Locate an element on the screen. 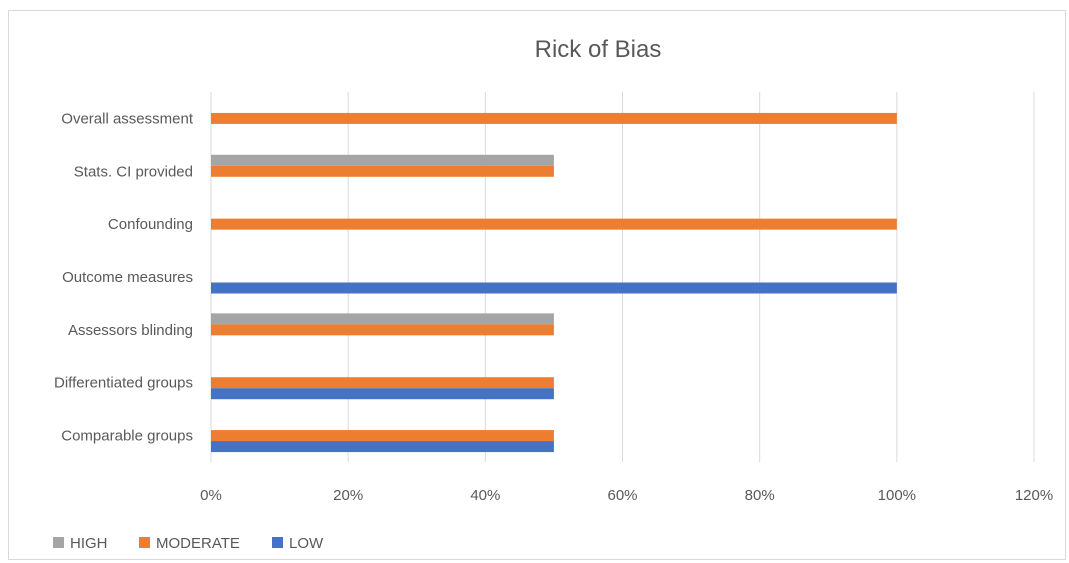  legend-swatch-low is located at coordinates (277, 542).